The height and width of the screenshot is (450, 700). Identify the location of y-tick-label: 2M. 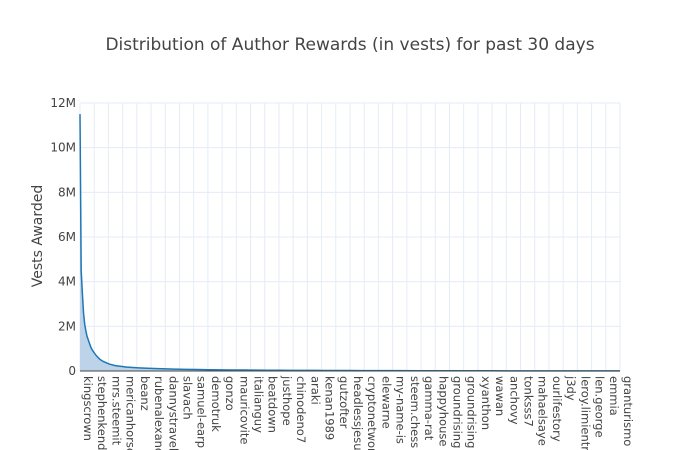
(67, 326).